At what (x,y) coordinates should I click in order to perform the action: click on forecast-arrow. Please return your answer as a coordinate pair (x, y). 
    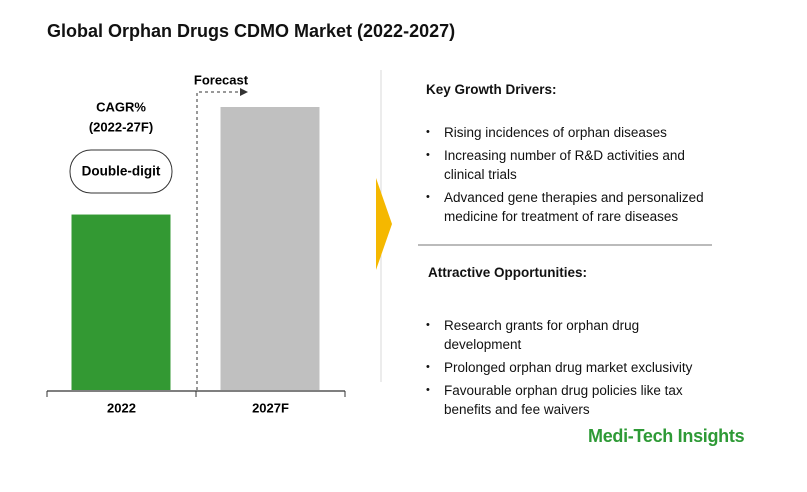
    Looking at the image, I should click on (244, 92).